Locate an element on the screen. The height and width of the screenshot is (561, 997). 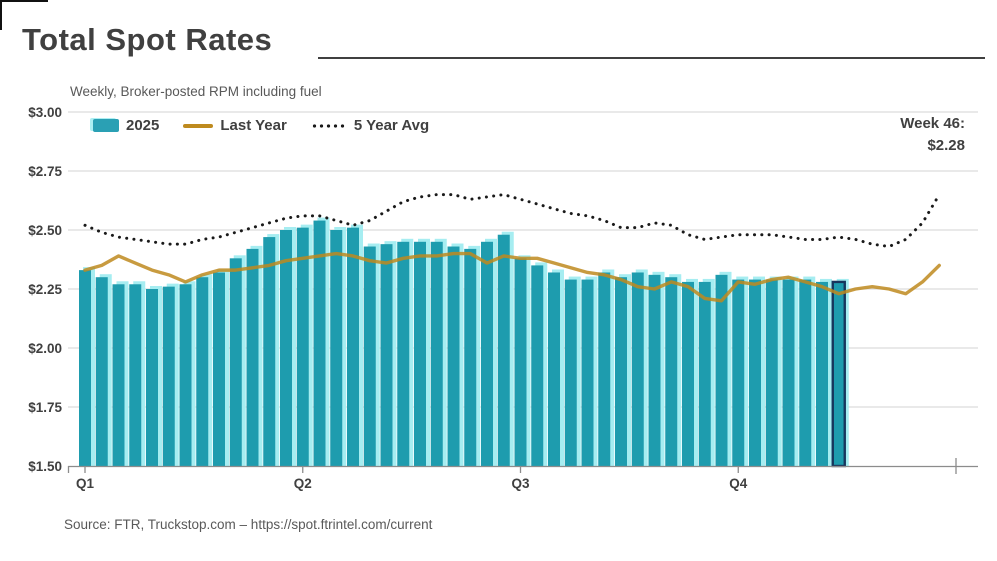
svg-text: Q4 is located at coordinates (738, 483).